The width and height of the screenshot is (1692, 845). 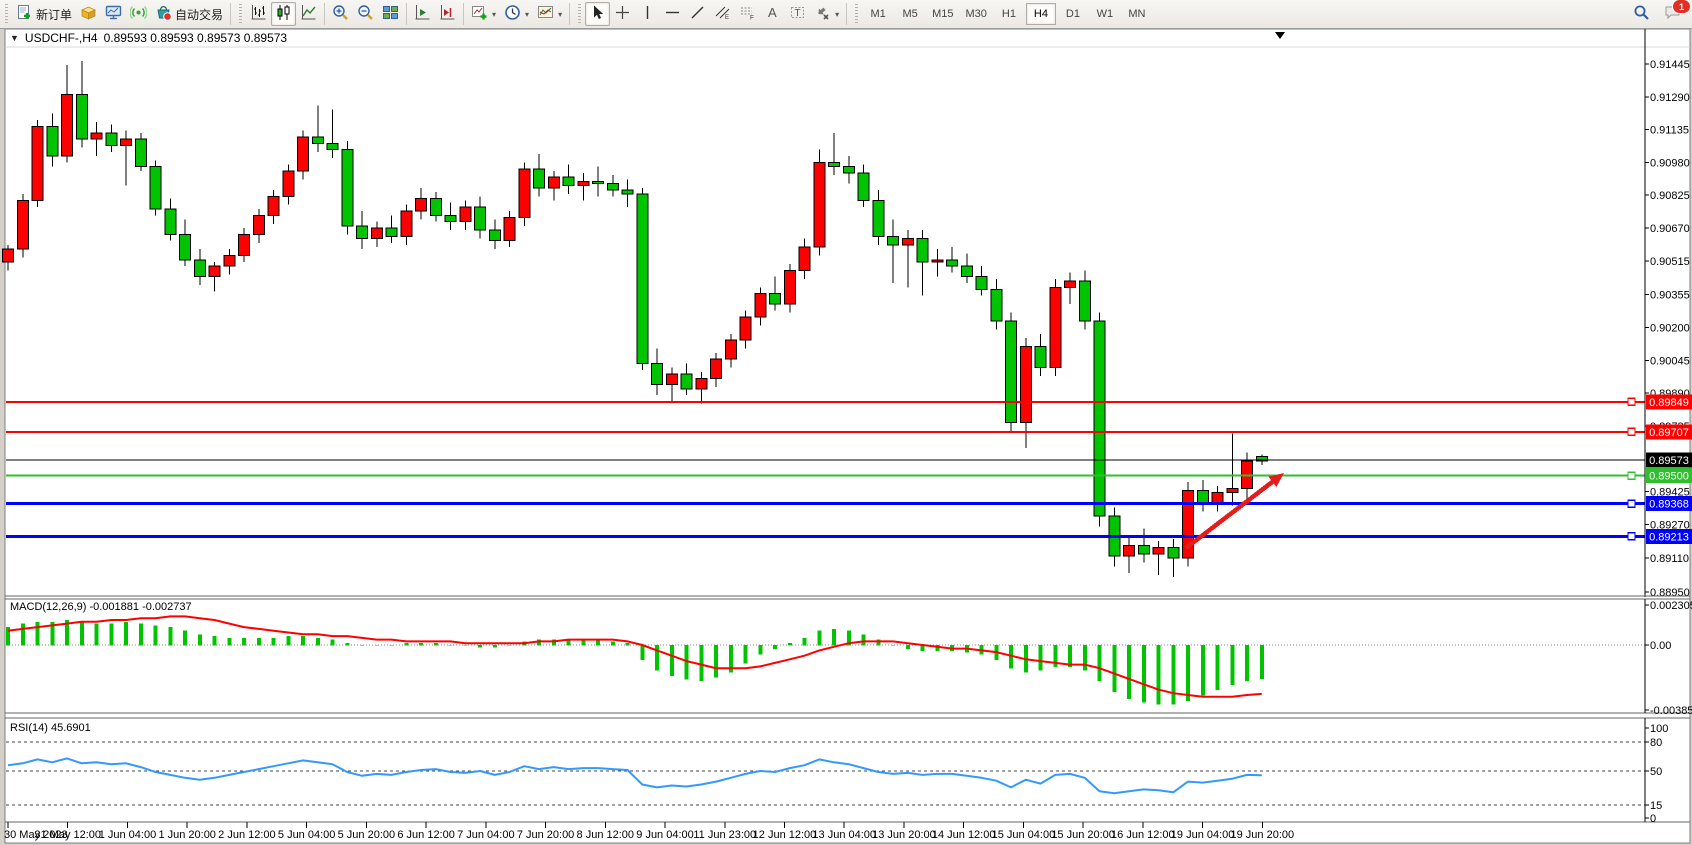 I want to click on zoom-in-icon, so click(x=340, y=14).